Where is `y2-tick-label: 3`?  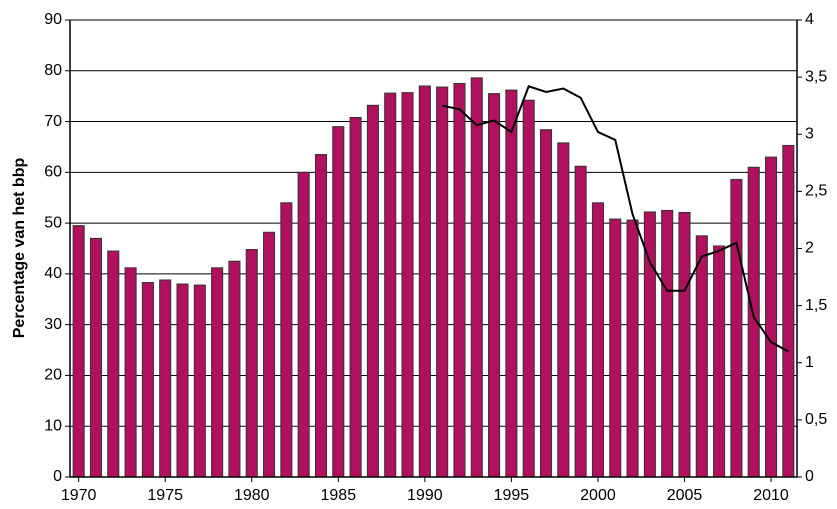
y2-tick-label: 3 is located at coordinates (809, 133).